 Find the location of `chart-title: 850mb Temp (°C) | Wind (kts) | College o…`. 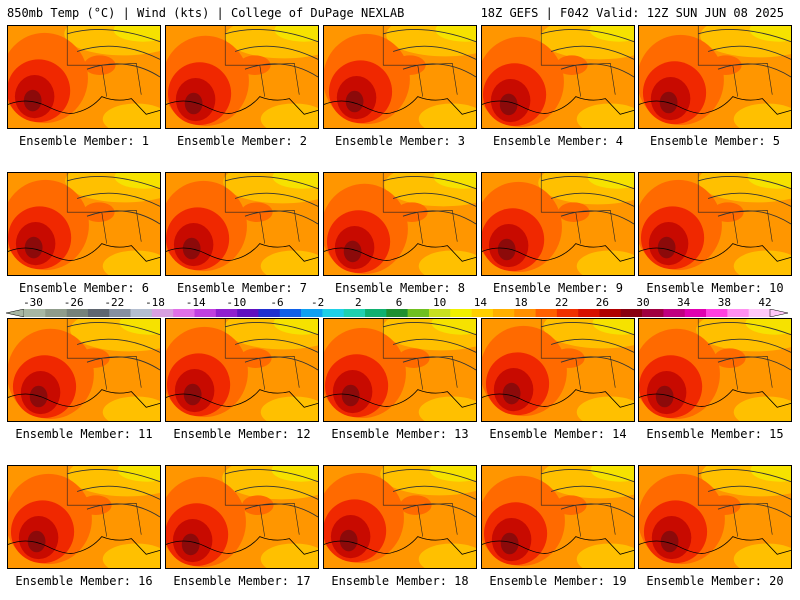

chart-title: 850mb Temp (°C) | Wind (kts) | College o… is located at coordinates (206, 13).